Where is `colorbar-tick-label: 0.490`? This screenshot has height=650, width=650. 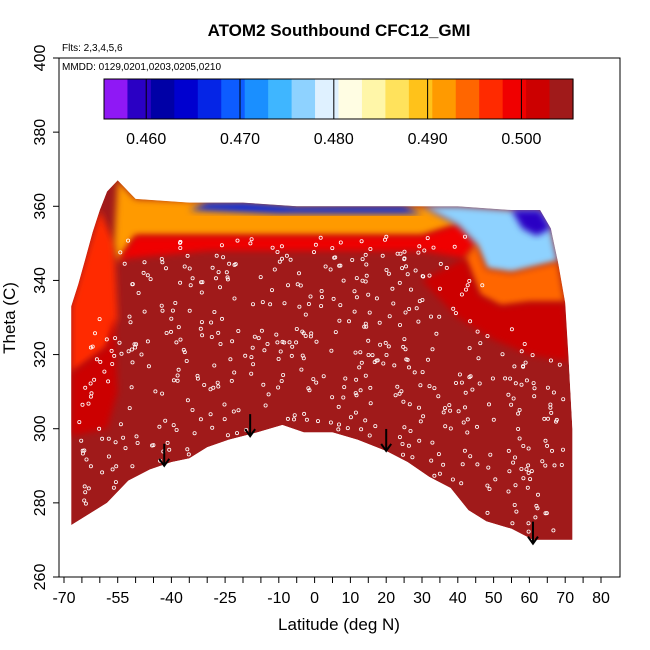
colorbar-tick-label: 0.490 is located at coordinates (428, 139).